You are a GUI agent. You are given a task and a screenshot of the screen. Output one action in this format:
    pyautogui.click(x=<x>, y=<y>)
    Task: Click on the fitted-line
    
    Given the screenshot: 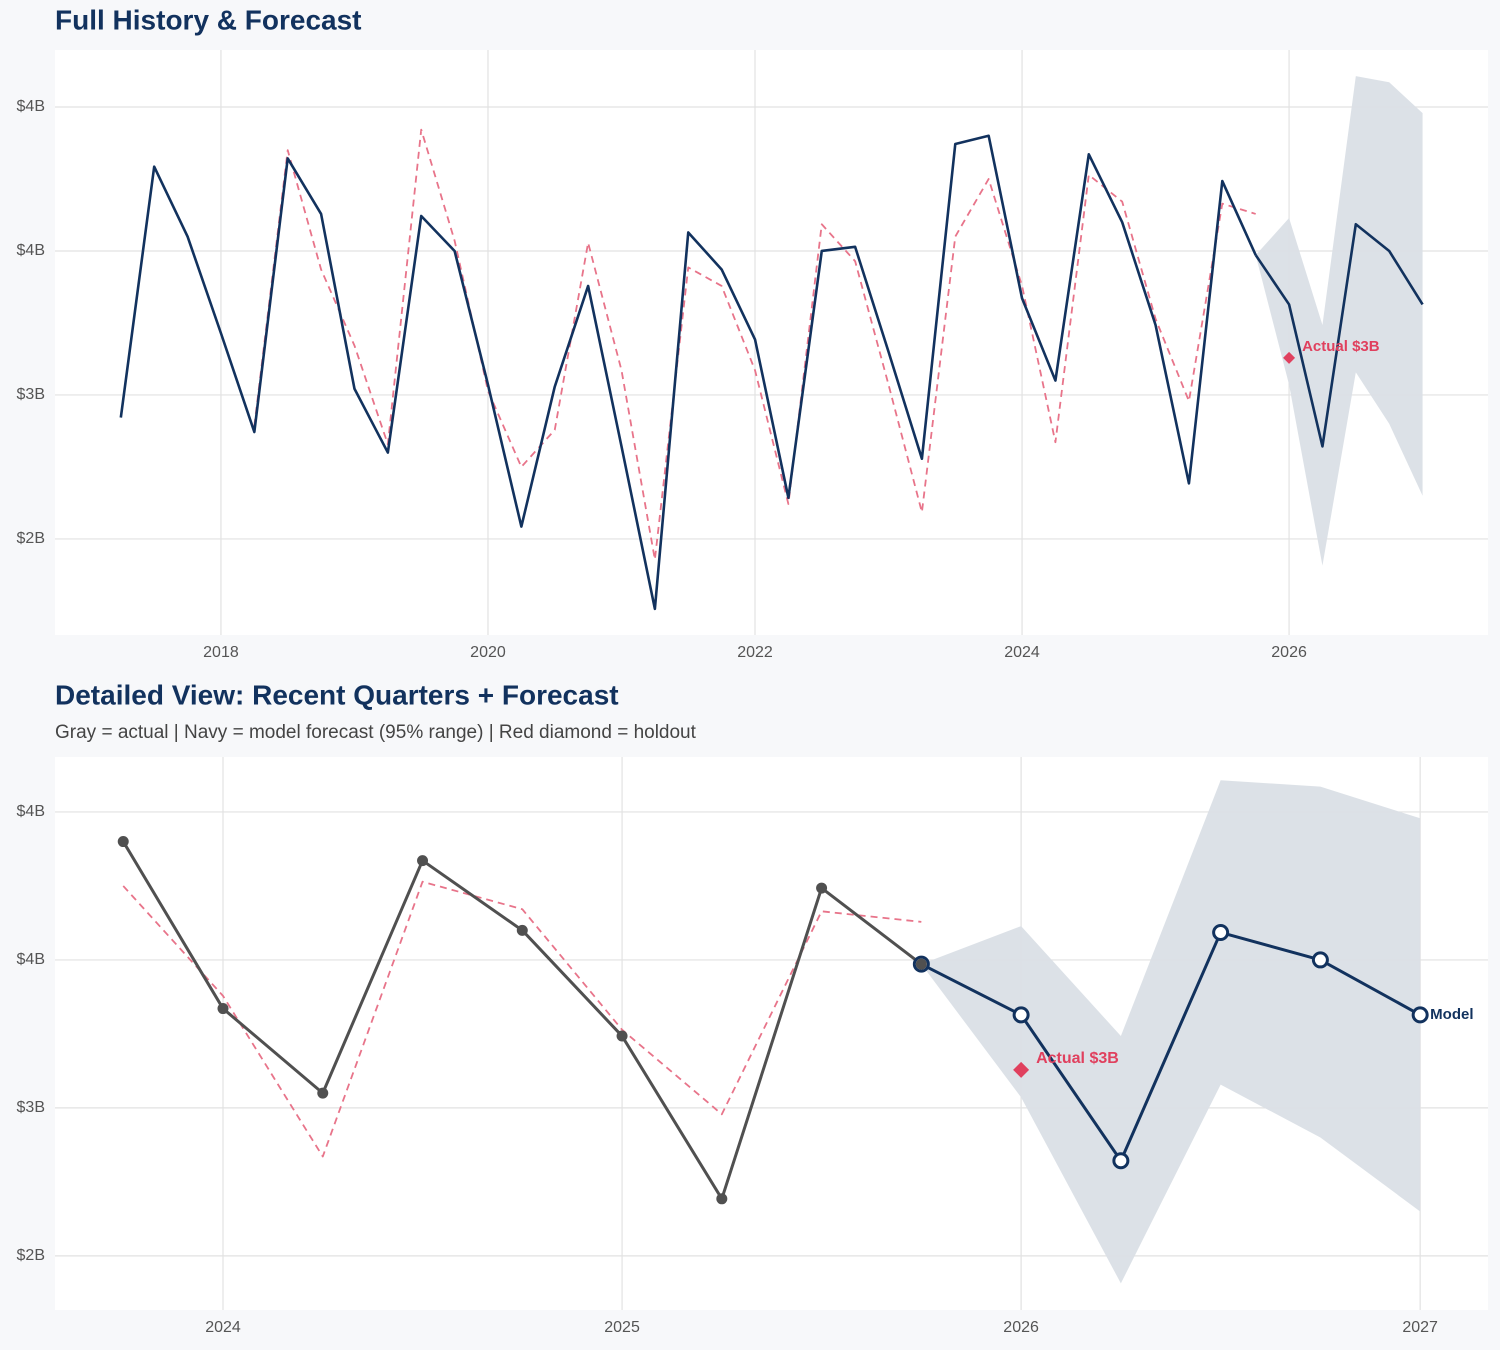 What is the action you would take?
    pyautogui.click(x=522, y=1019)
    